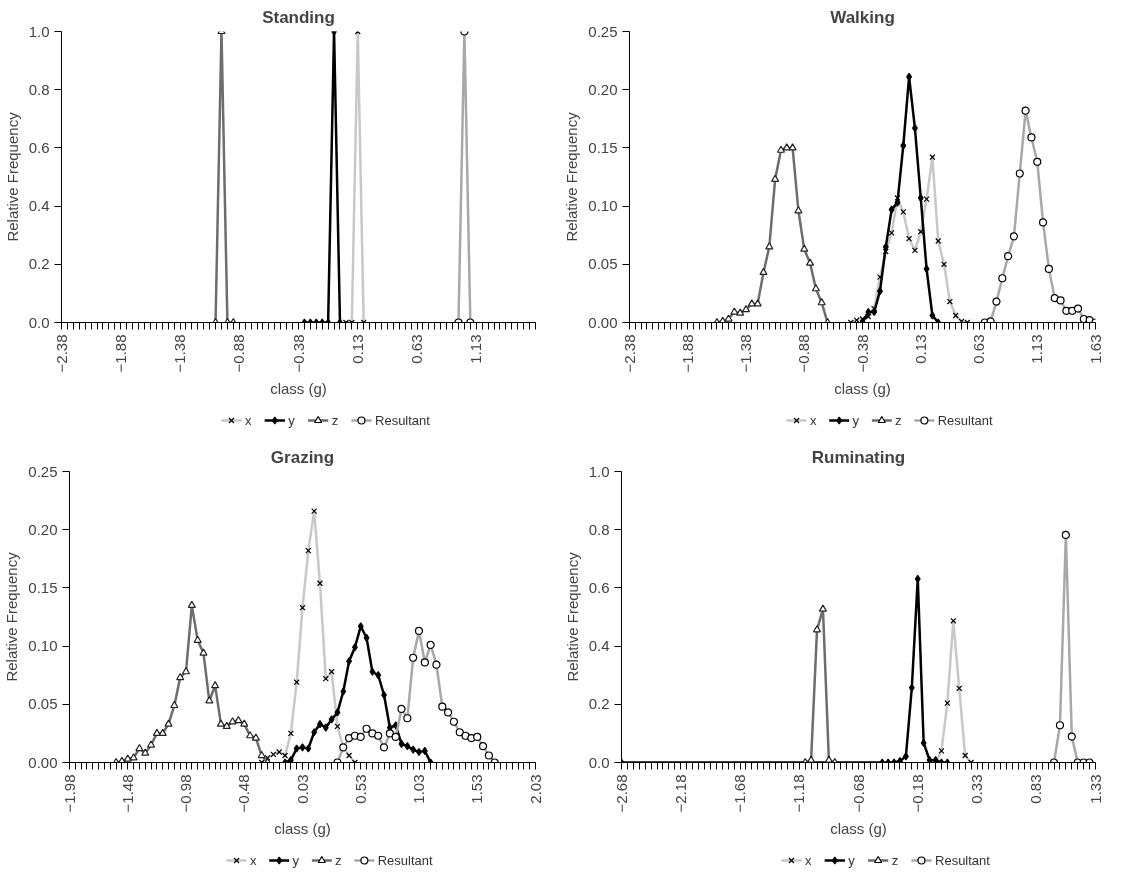  I want to click on x-tick-label: −2.18, so click(680, 793).